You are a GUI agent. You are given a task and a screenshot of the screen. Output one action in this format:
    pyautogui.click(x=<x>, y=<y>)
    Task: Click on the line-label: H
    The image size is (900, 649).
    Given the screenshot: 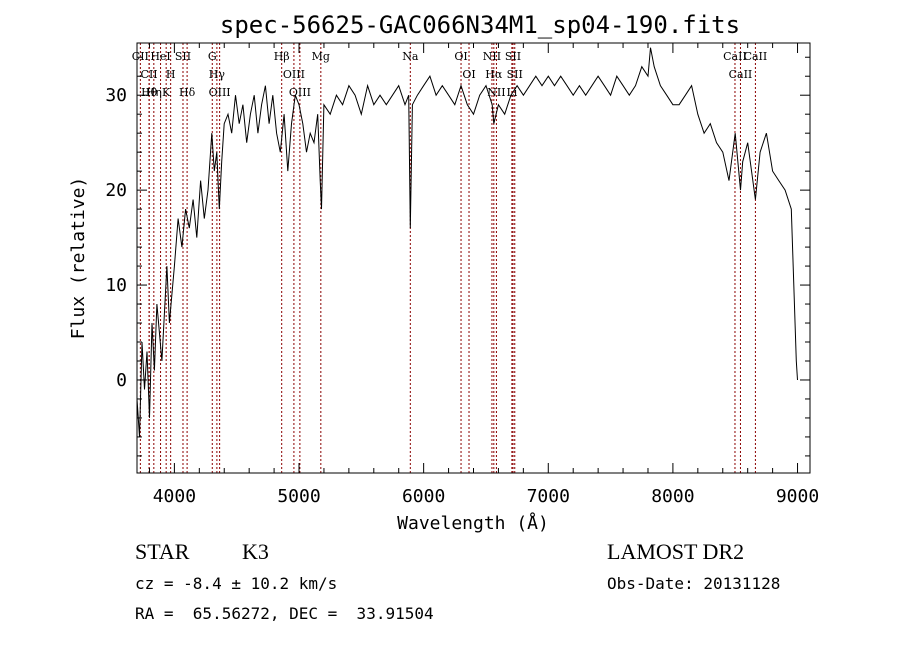 What is the action you would take?
    pyautogui.click(x=171, y=74)
    